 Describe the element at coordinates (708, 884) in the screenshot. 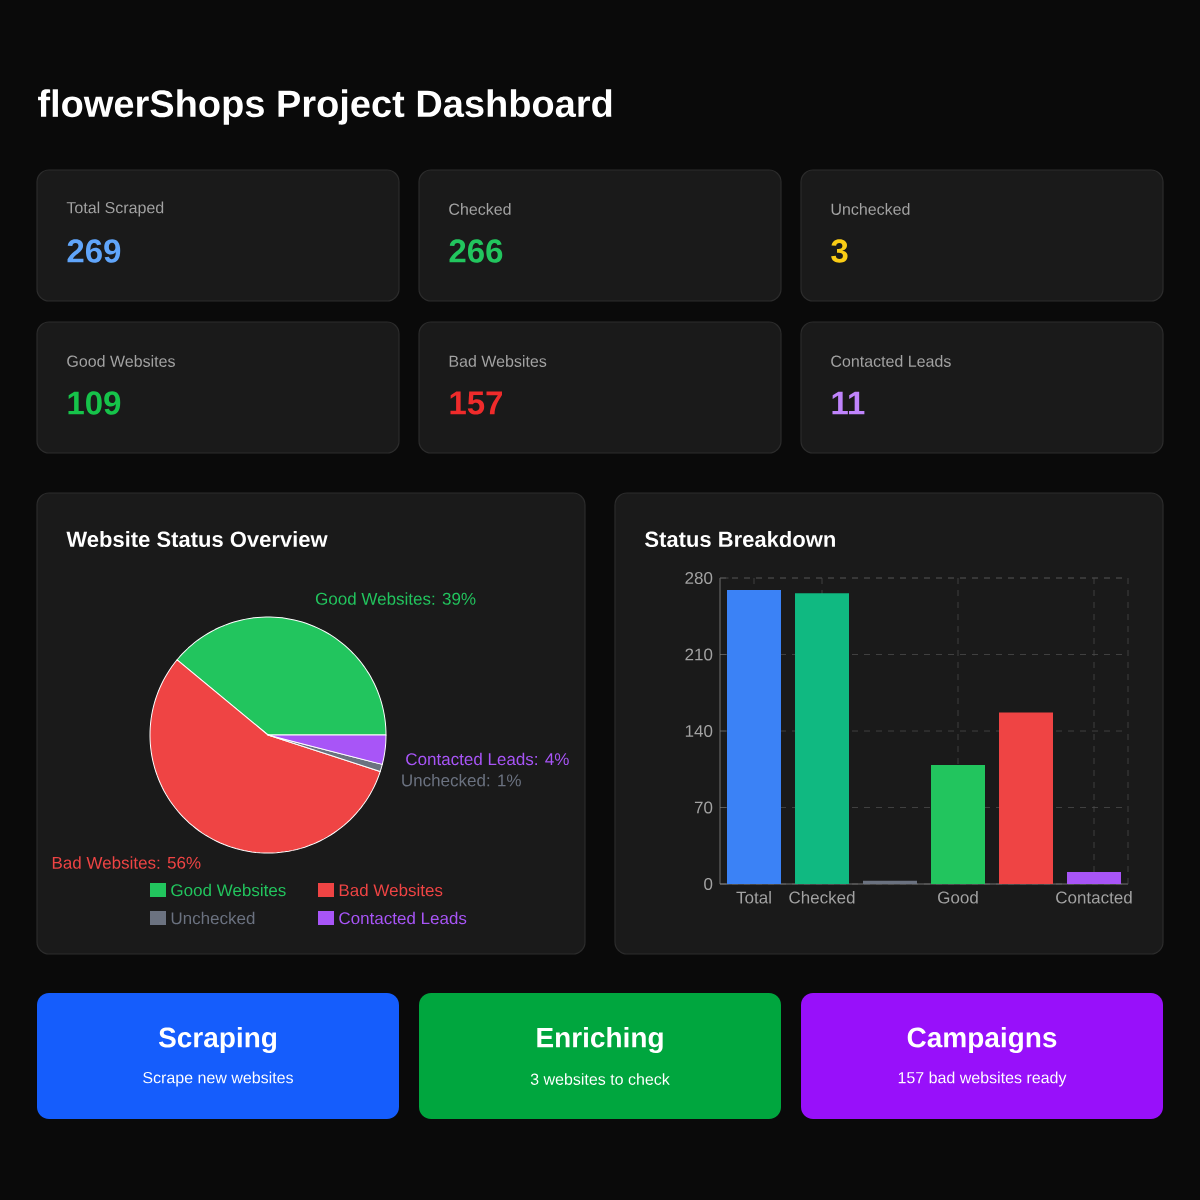

I see `y-tick-label: 0` at that location.